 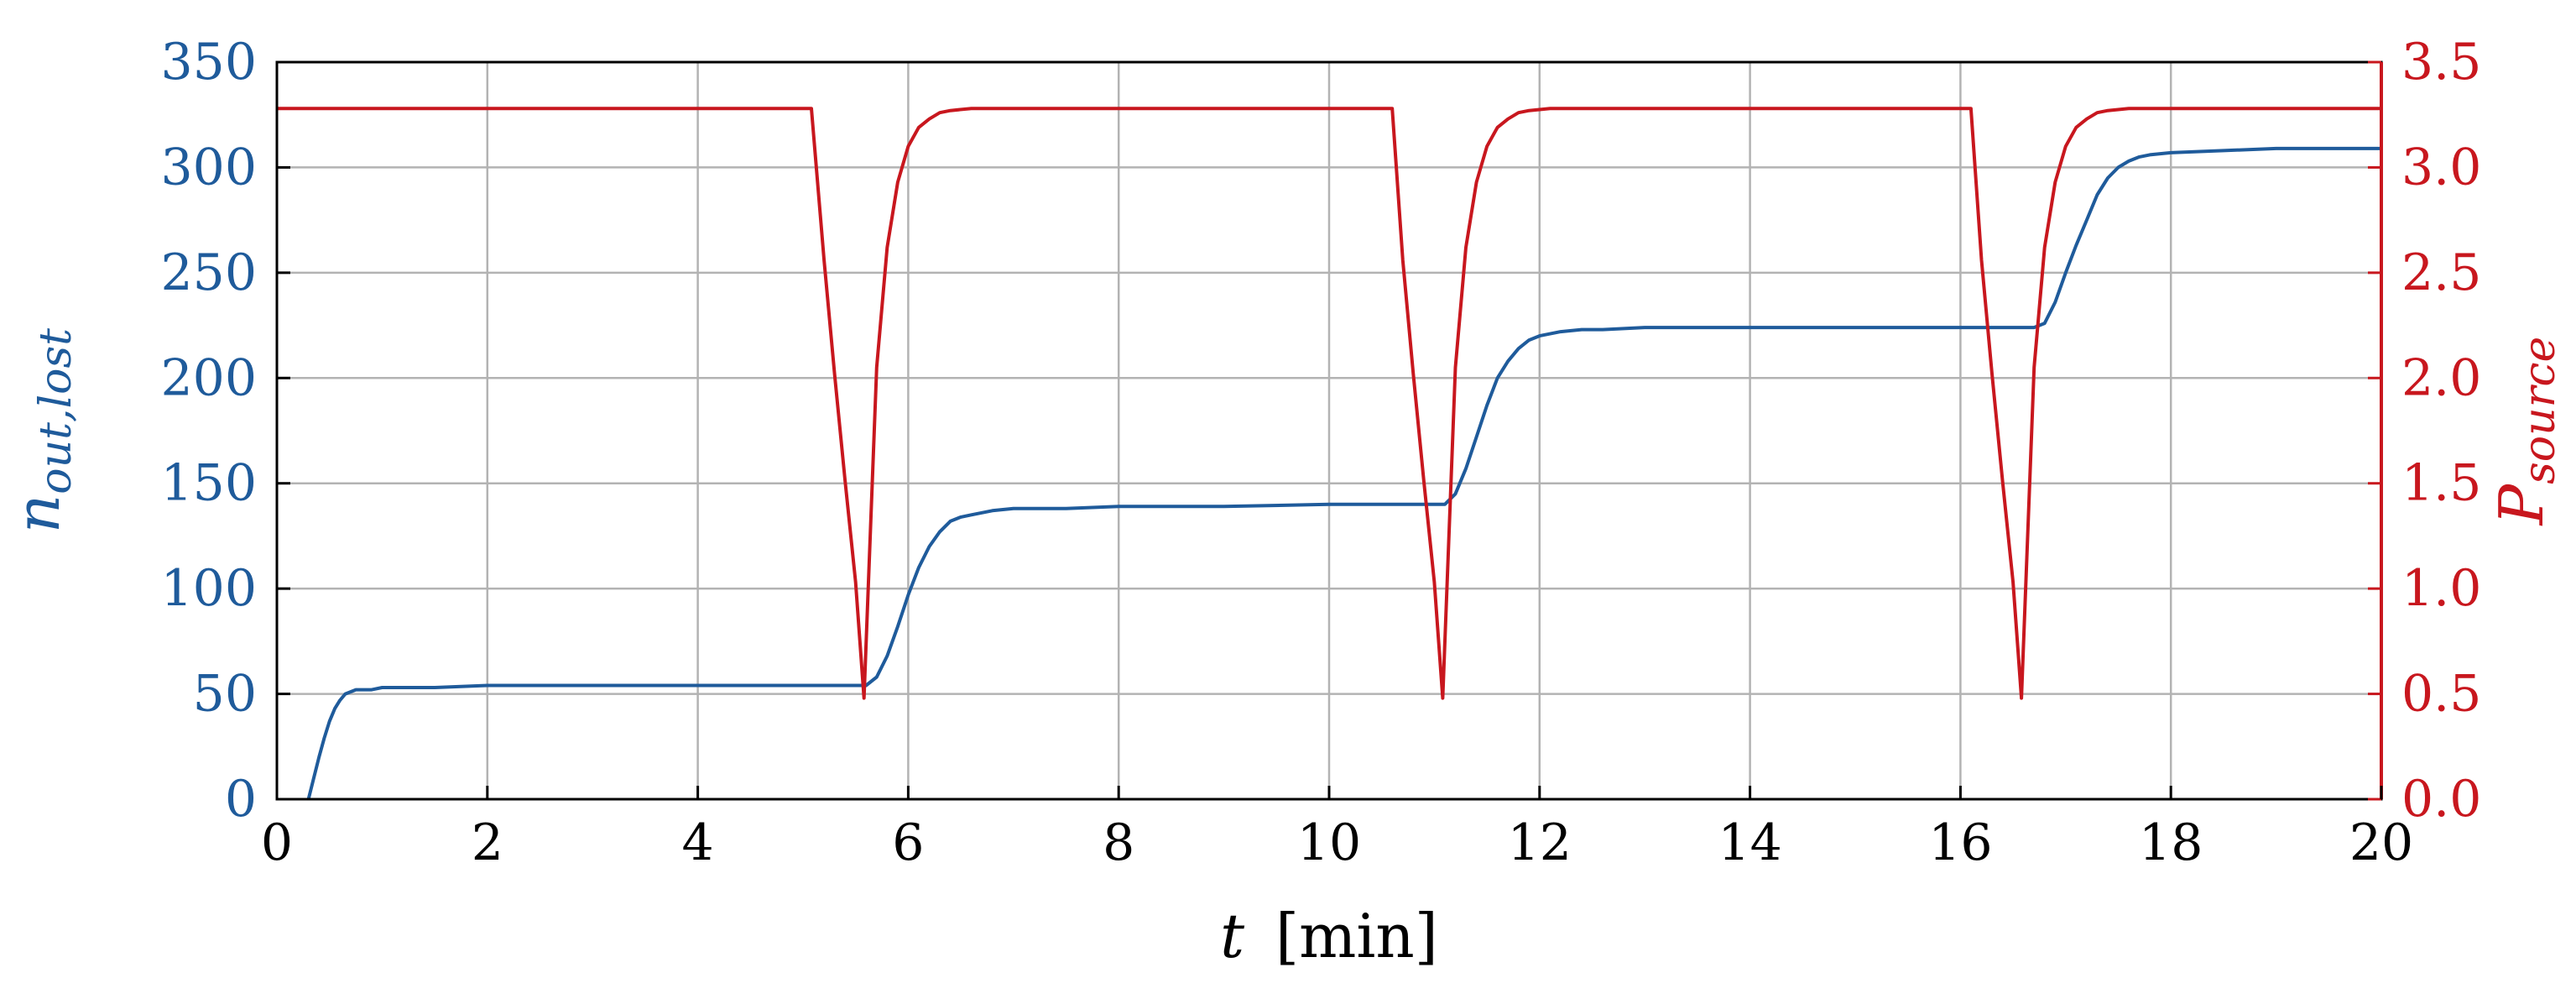 I want to click on y-left-tick-label: 200, so click(x=208, y=377).